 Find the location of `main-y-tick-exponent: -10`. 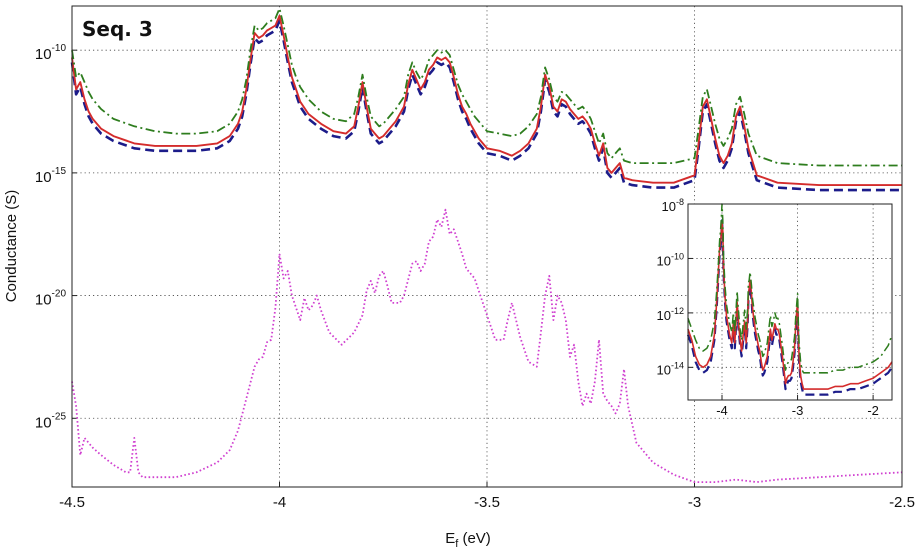

main-y-tick-exponent: -10 is located at coordinates (59, 48).